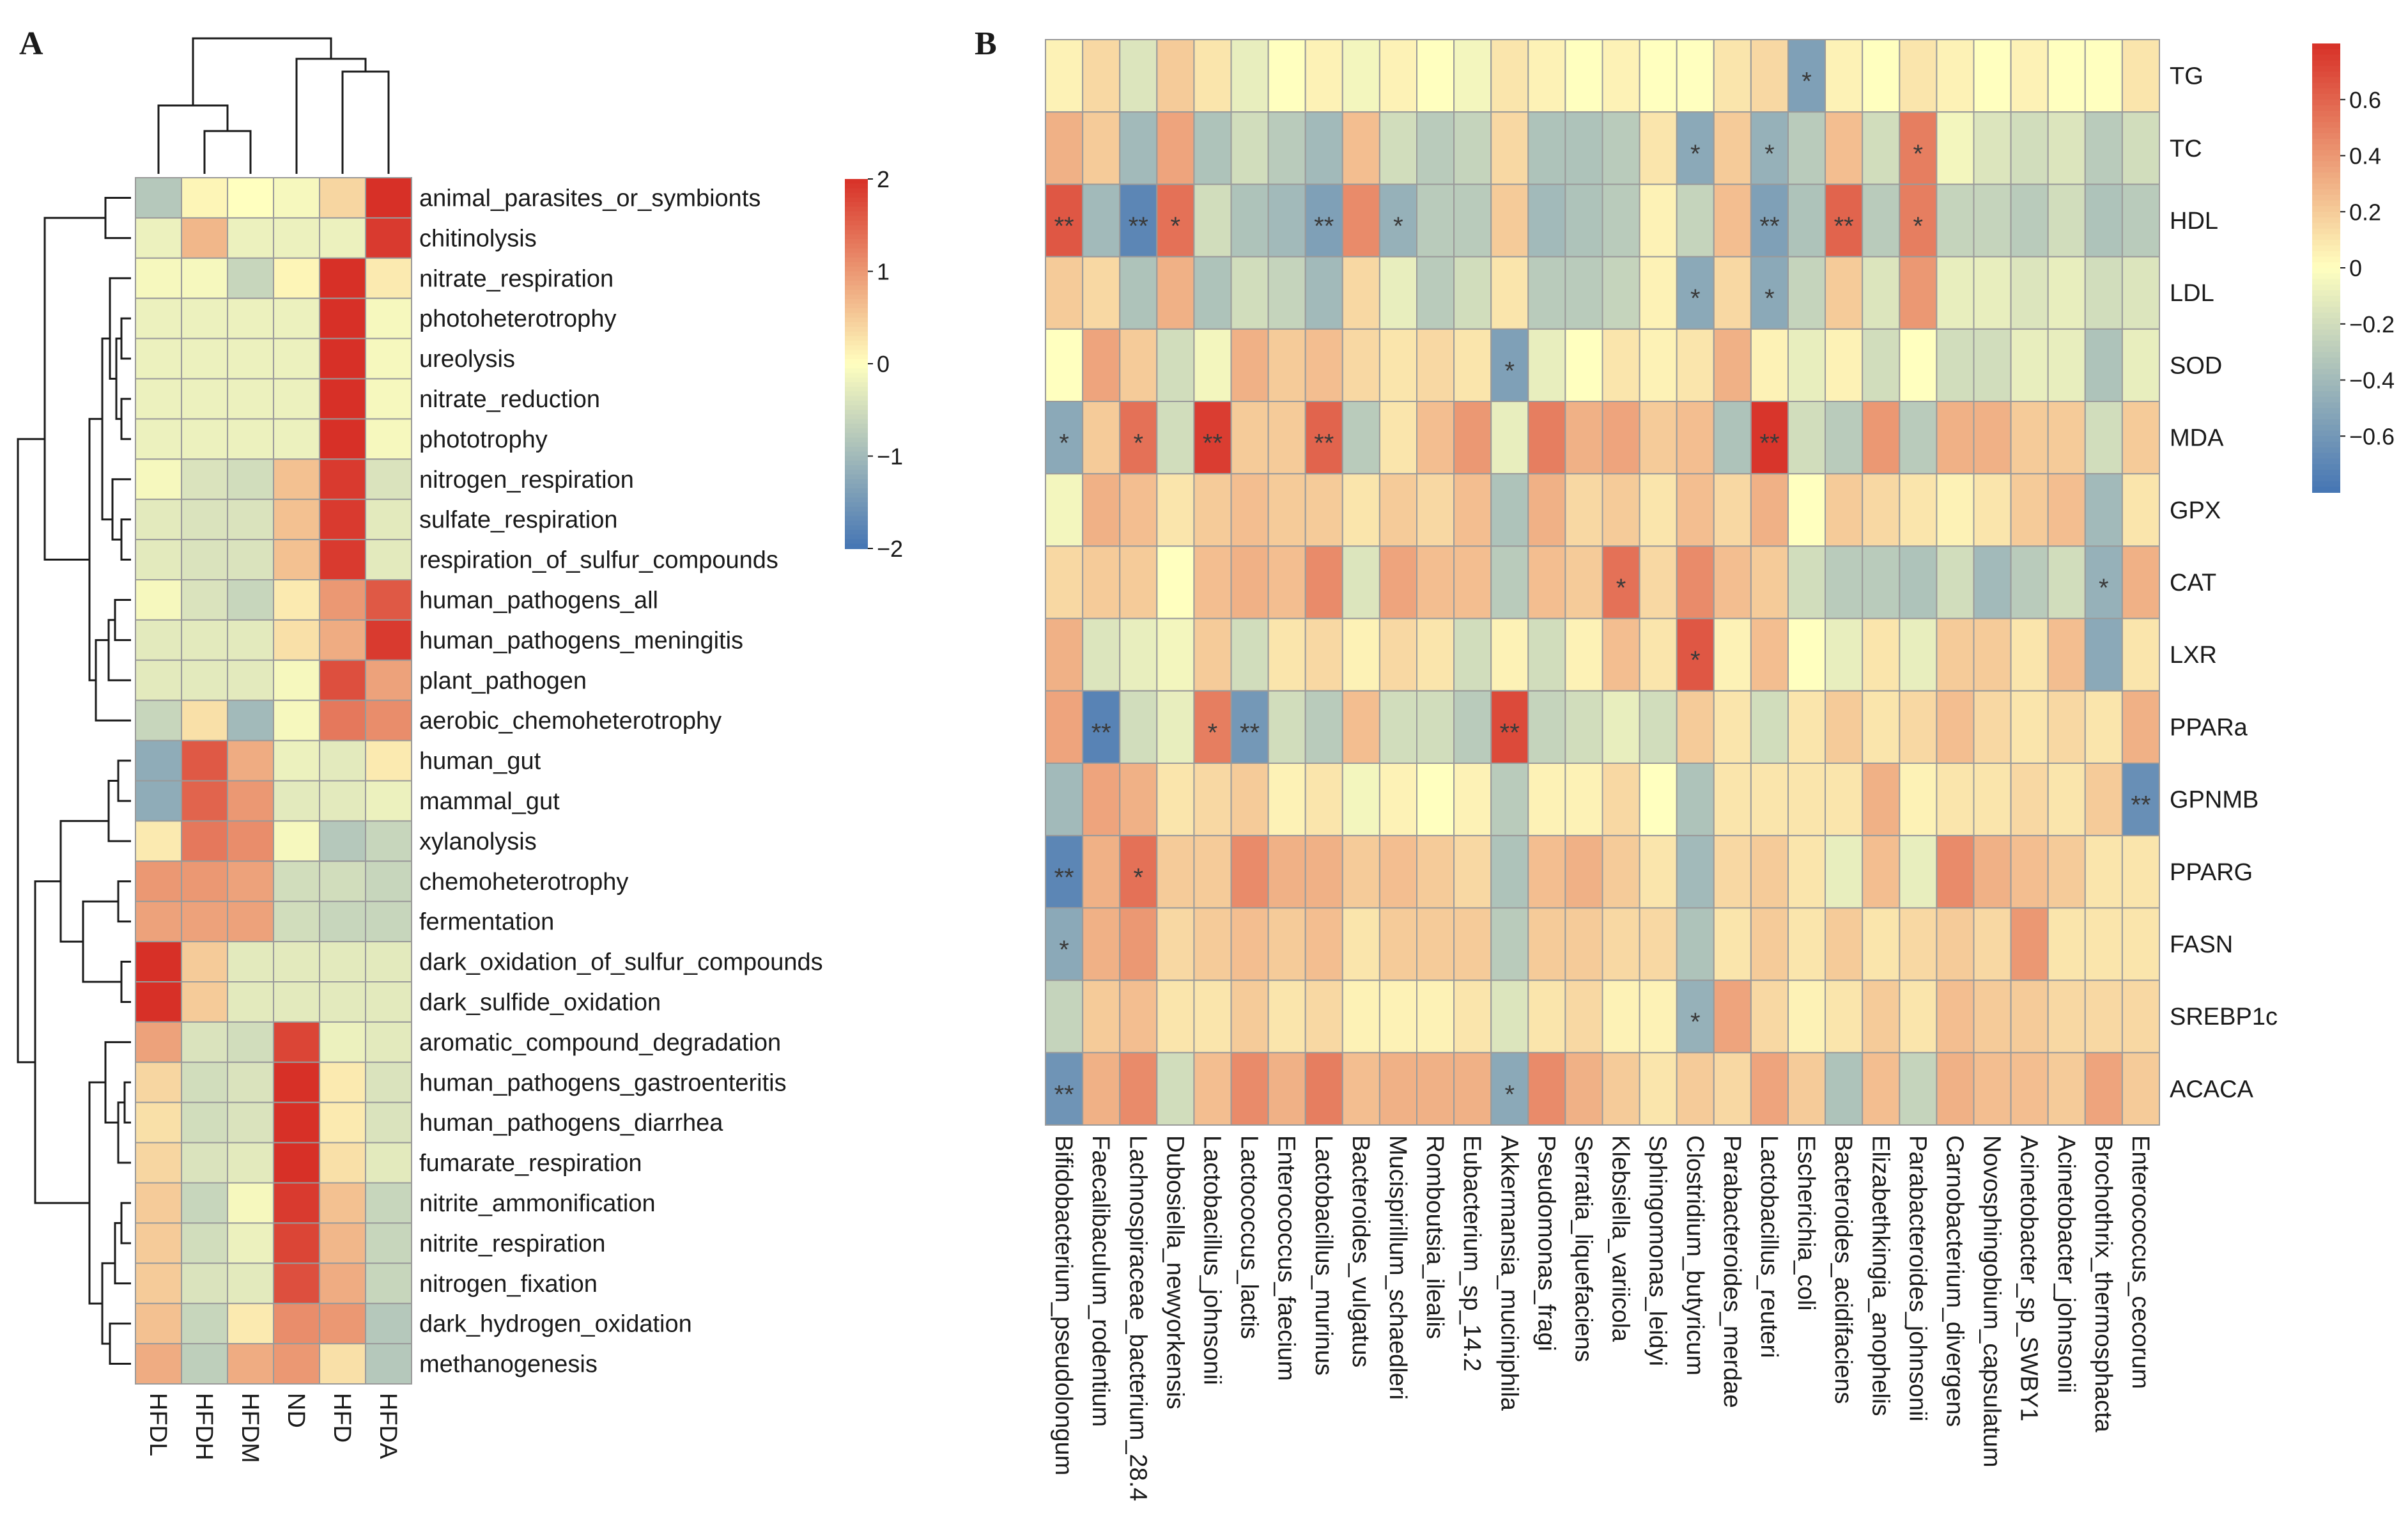  What do you see at coordinates (890, 457) in the screenshot?
I see `colorbar-a-tick-label: −1` at bounding box center [890, 457].